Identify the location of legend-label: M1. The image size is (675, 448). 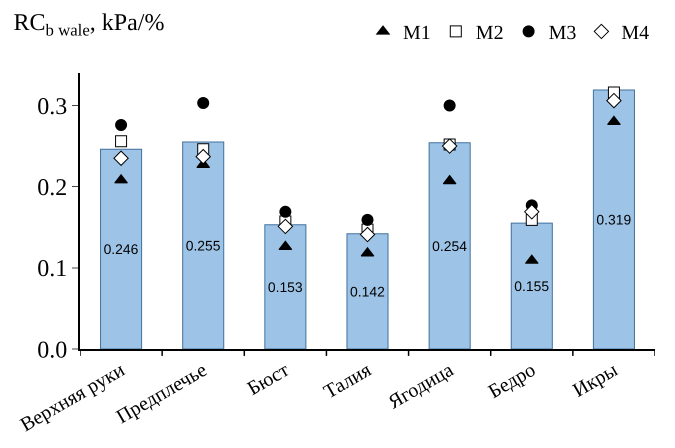
(417, 33).